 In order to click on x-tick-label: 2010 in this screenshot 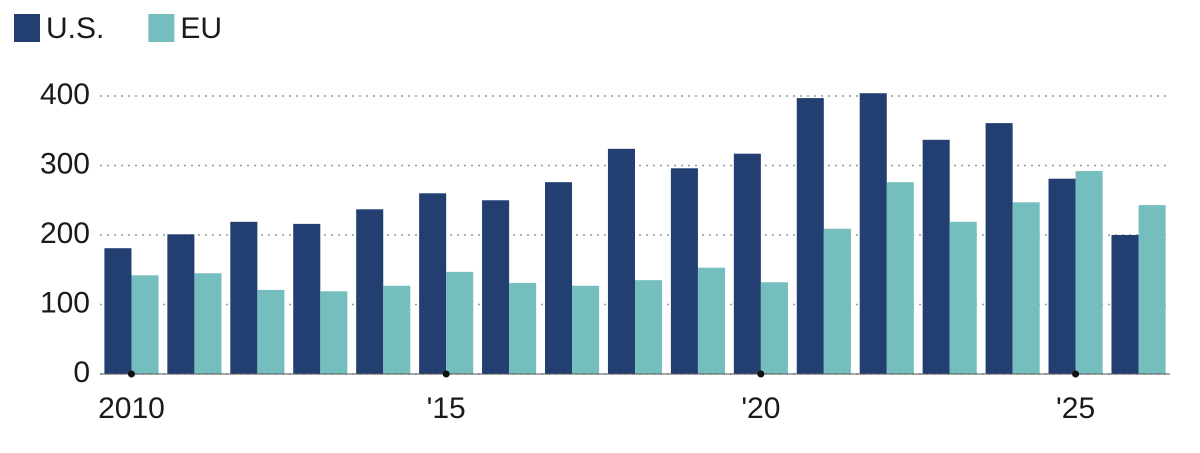, I will do `click(131, 408)`.